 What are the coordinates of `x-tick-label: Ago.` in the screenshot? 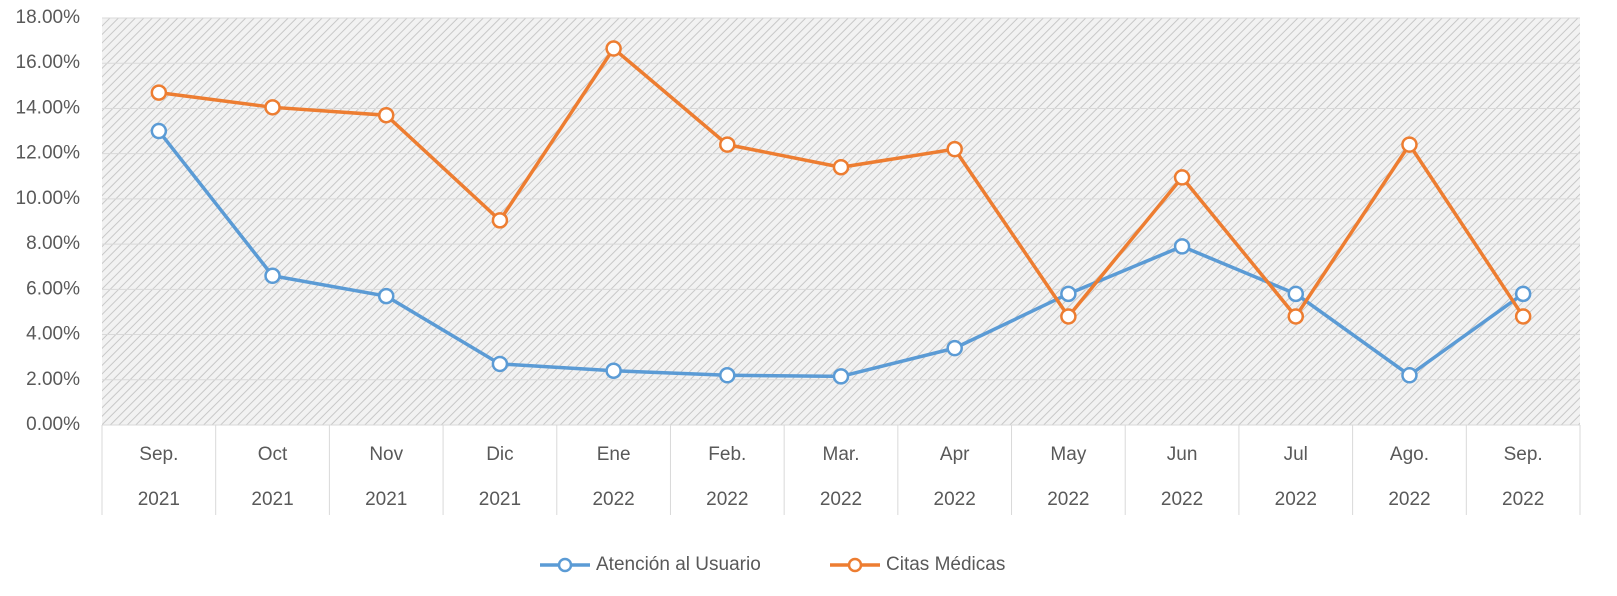 It's located at (1409, 454).